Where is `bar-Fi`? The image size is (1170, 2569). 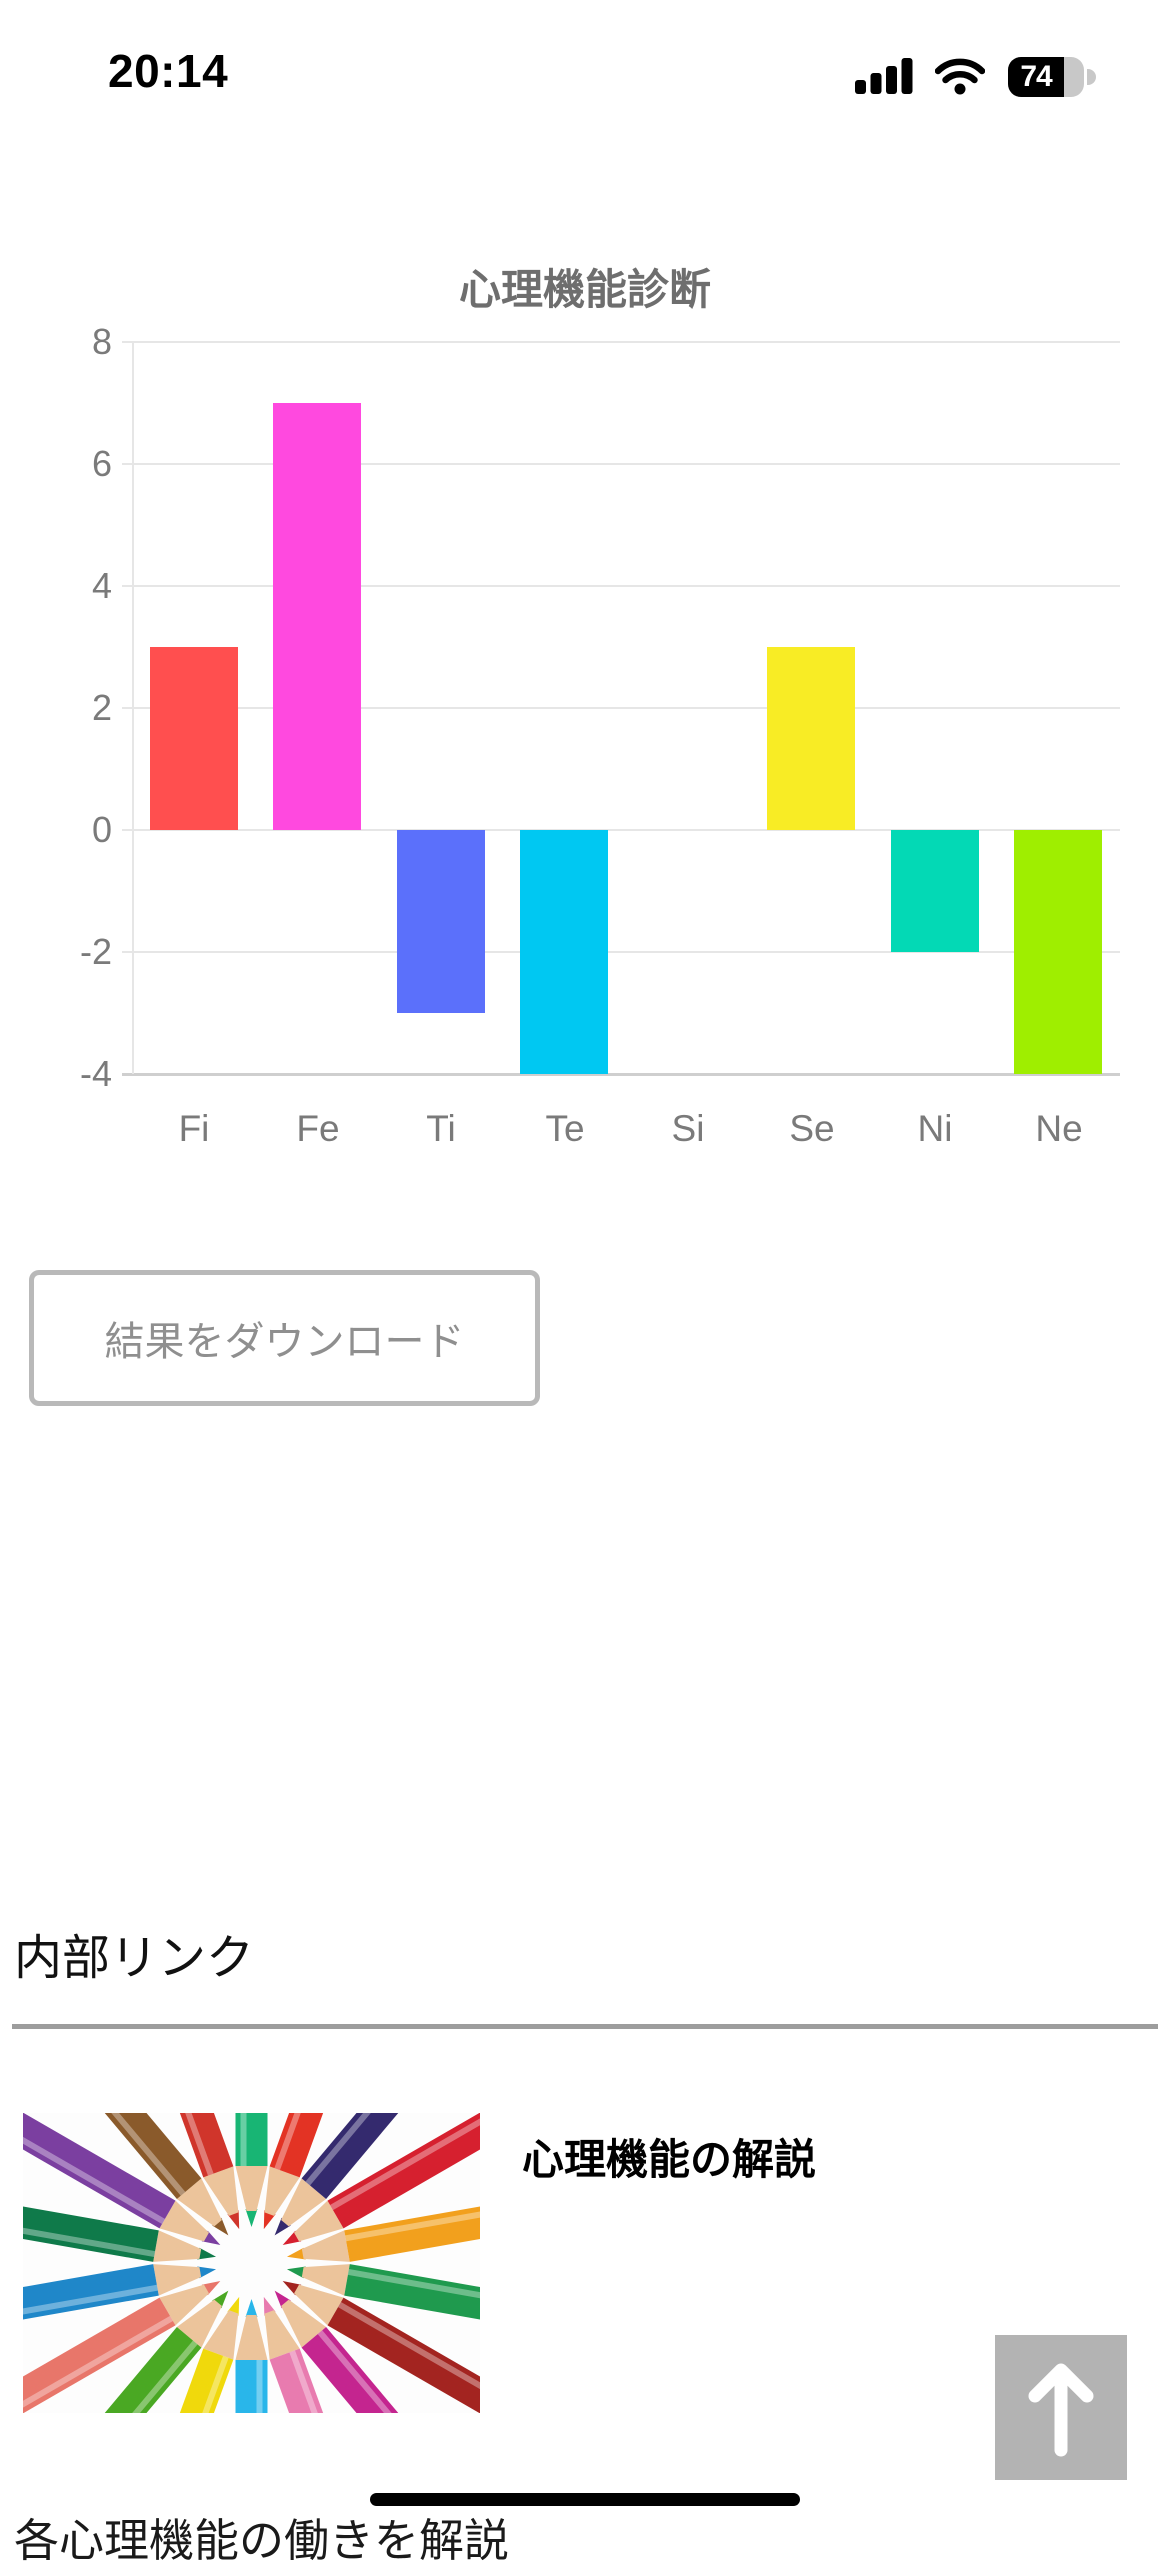 bar-Fi is located at coordinates (194, 738).